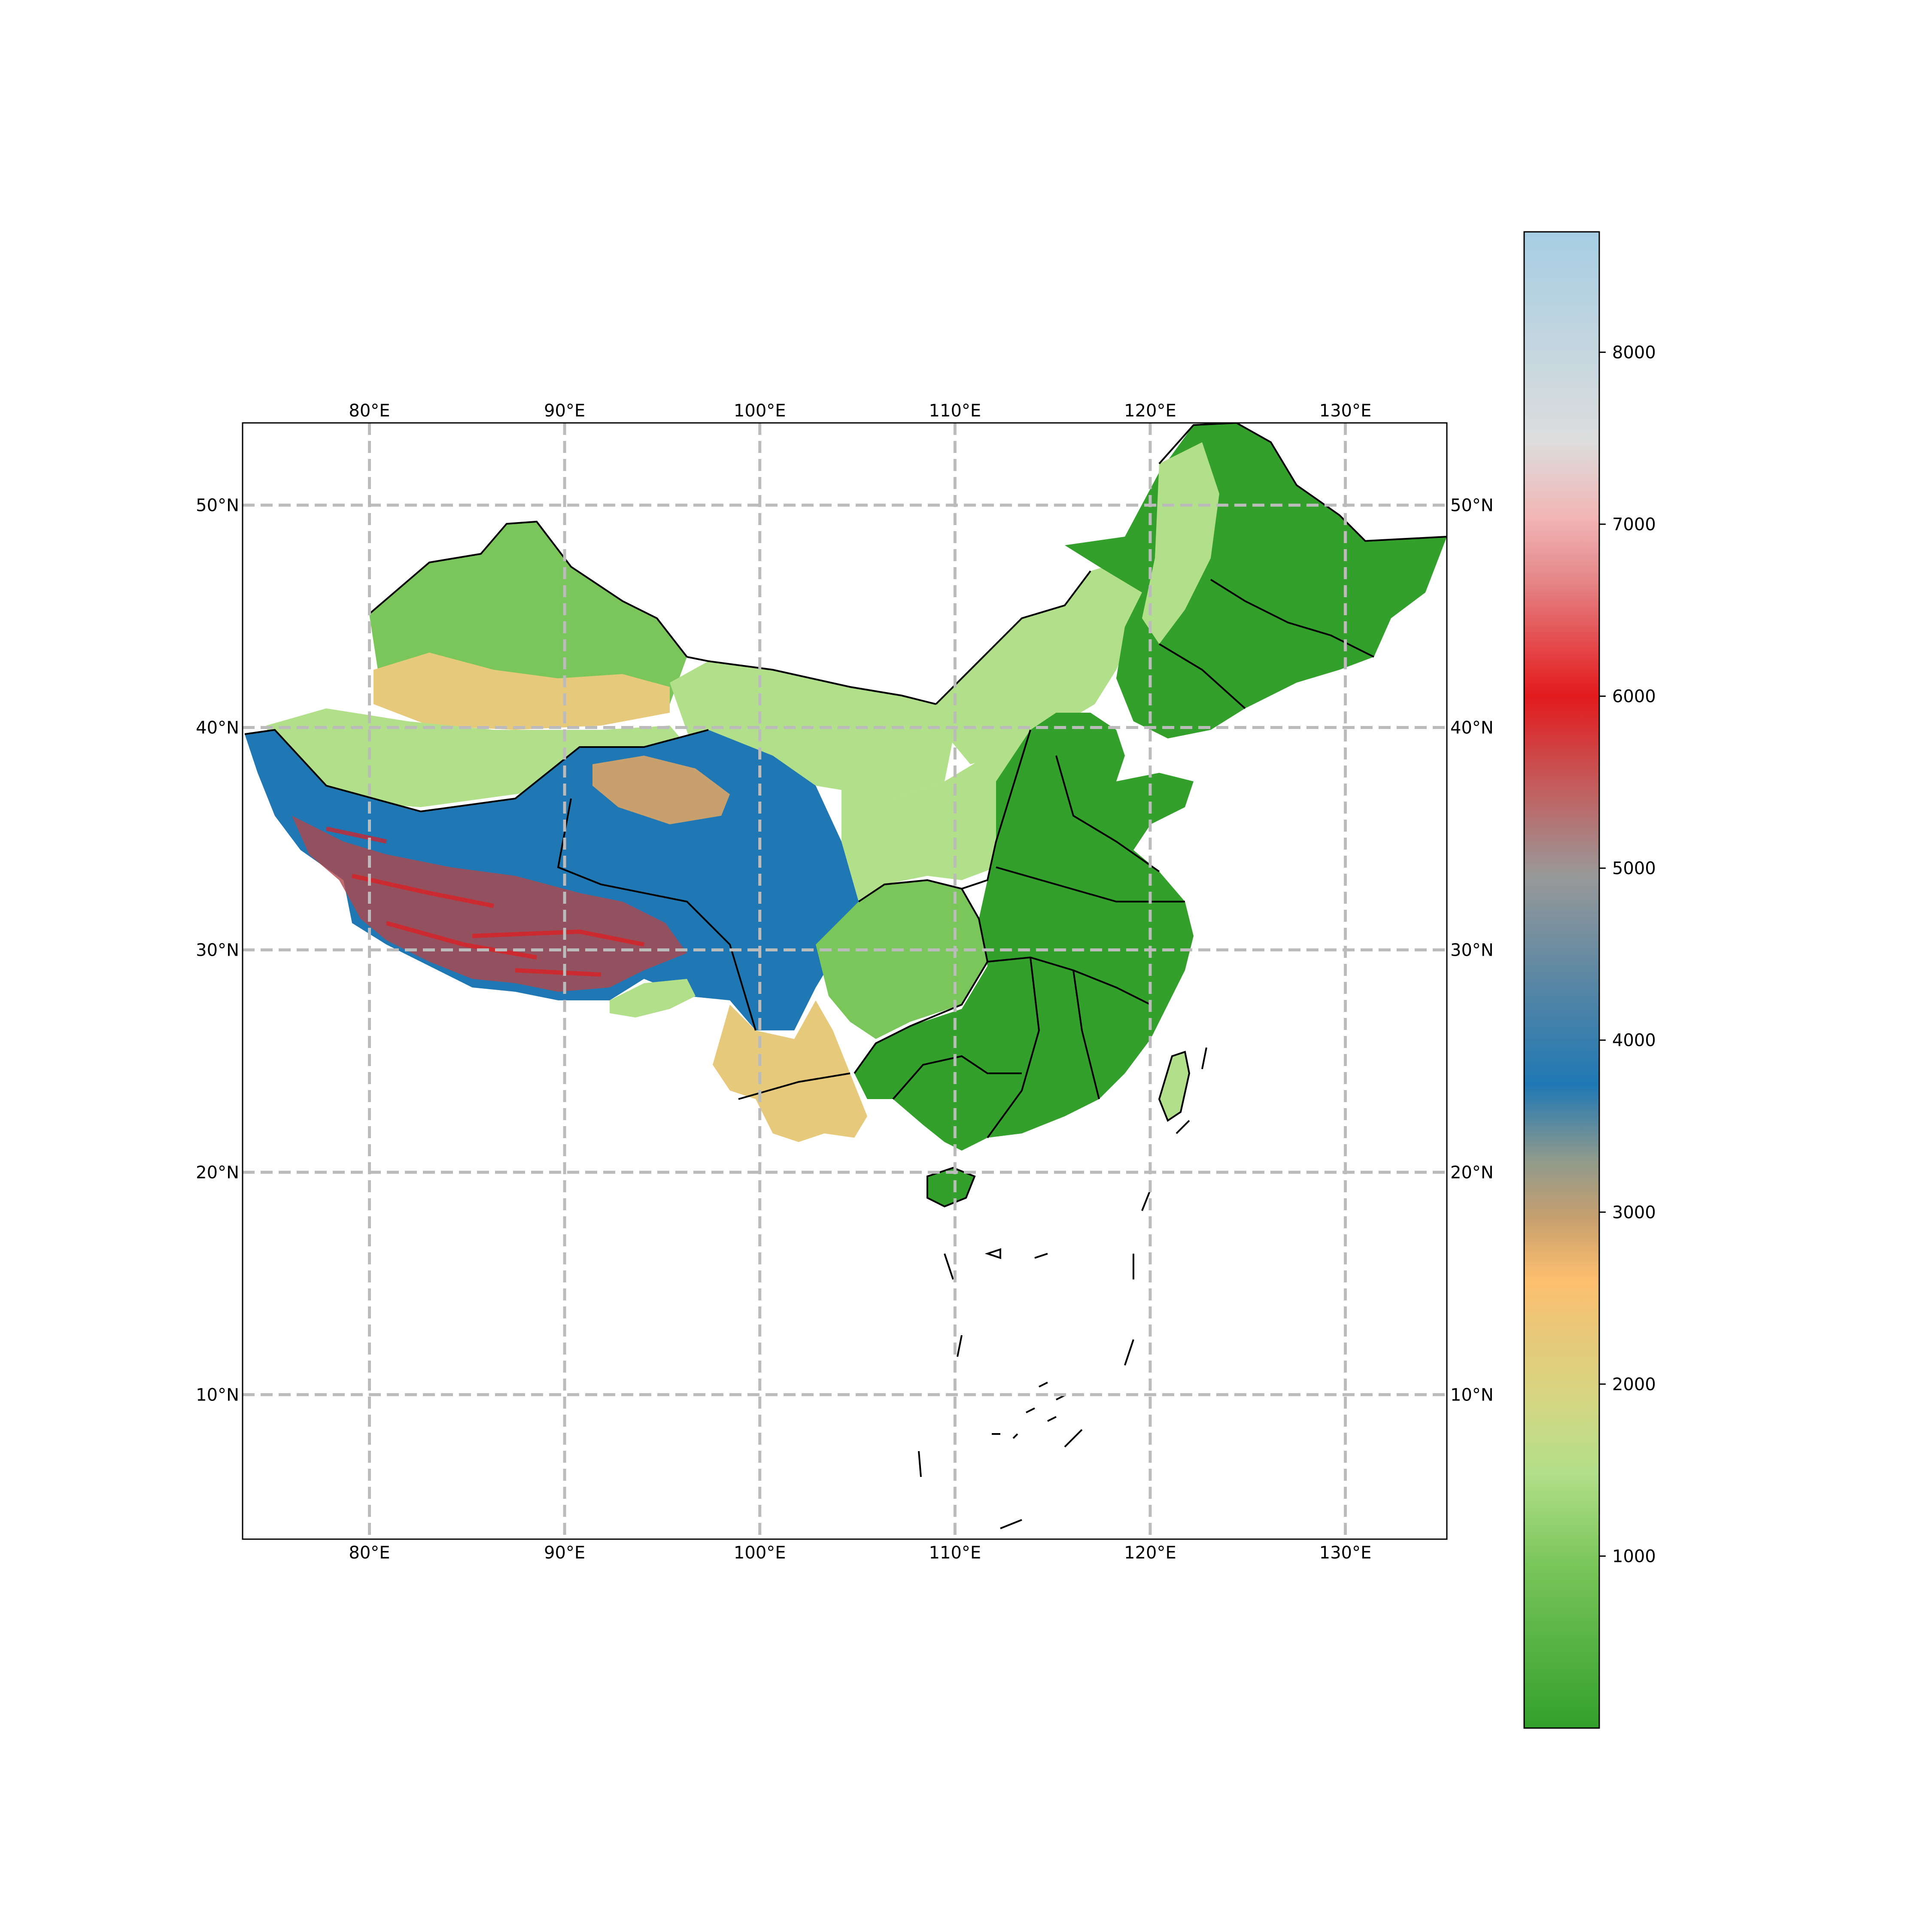 The width and height of the screenshot is (1932, 1932). What do you see at coordinates (1634, 353) in the screenshot?
I see `colorbar-tick-label: 8000` at bounding box center [1634, 353].